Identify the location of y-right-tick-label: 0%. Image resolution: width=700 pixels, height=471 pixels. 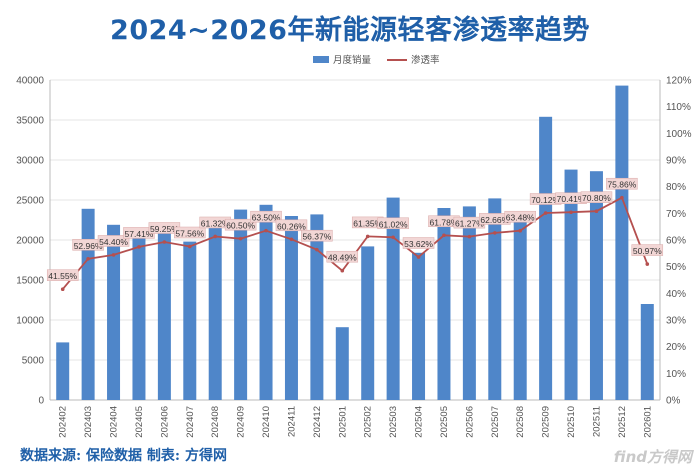
(673, 401).